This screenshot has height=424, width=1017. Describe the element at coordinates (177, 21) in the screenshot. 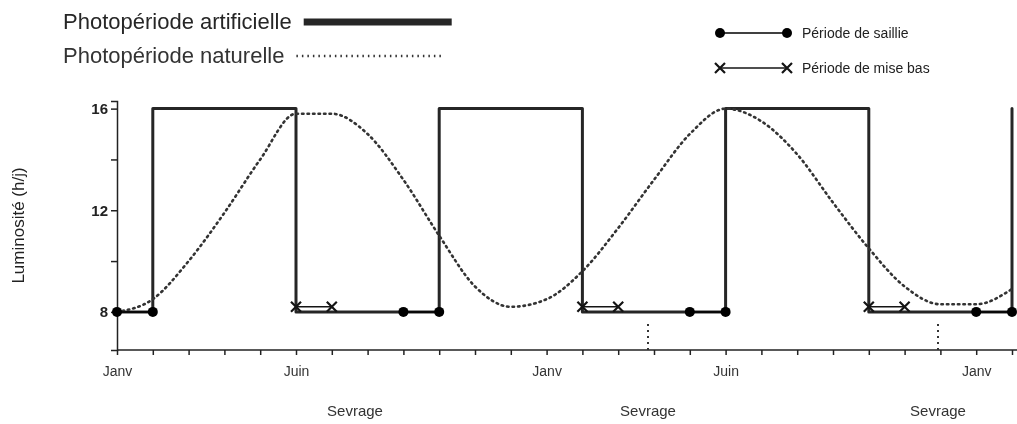

I see `text: Photopériode artificielle` at that location.